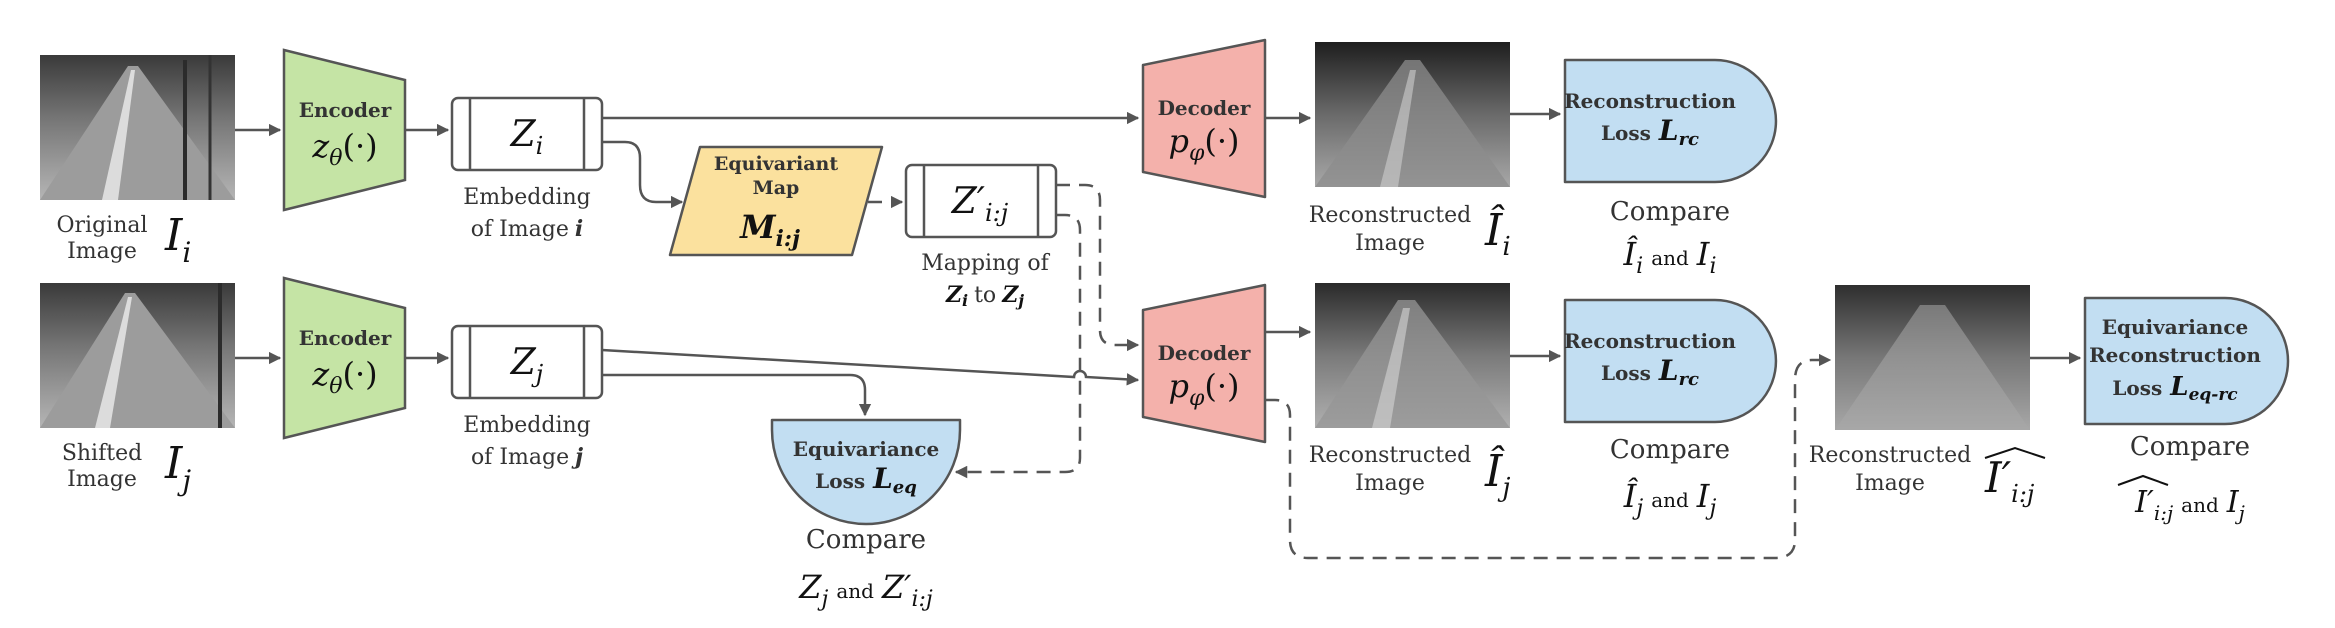 This screenshot has height=628, width=2335. What do you see at coordinates (866, 480) in the screenshot?
I see `eq-loss-symbol: Loss Leq` at bounding box center [866, 480].